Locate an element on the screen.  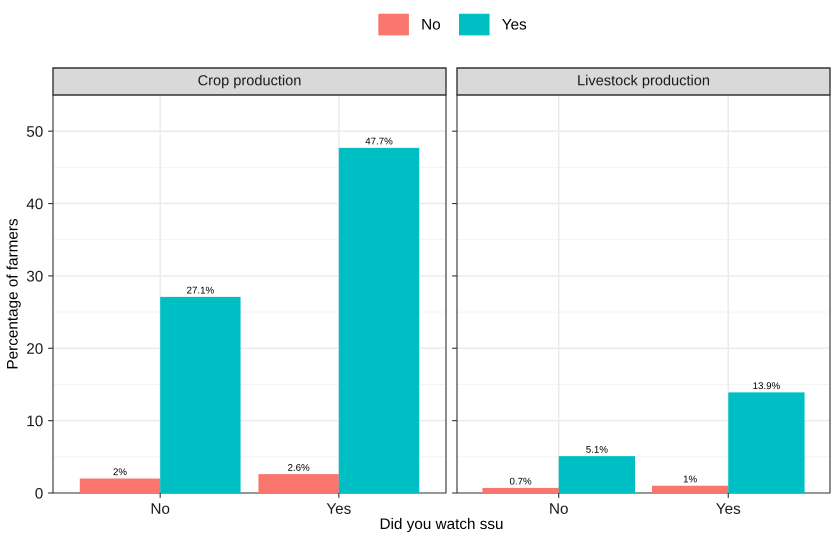
data-label: 27.1% is located at coordinates (200, 290).